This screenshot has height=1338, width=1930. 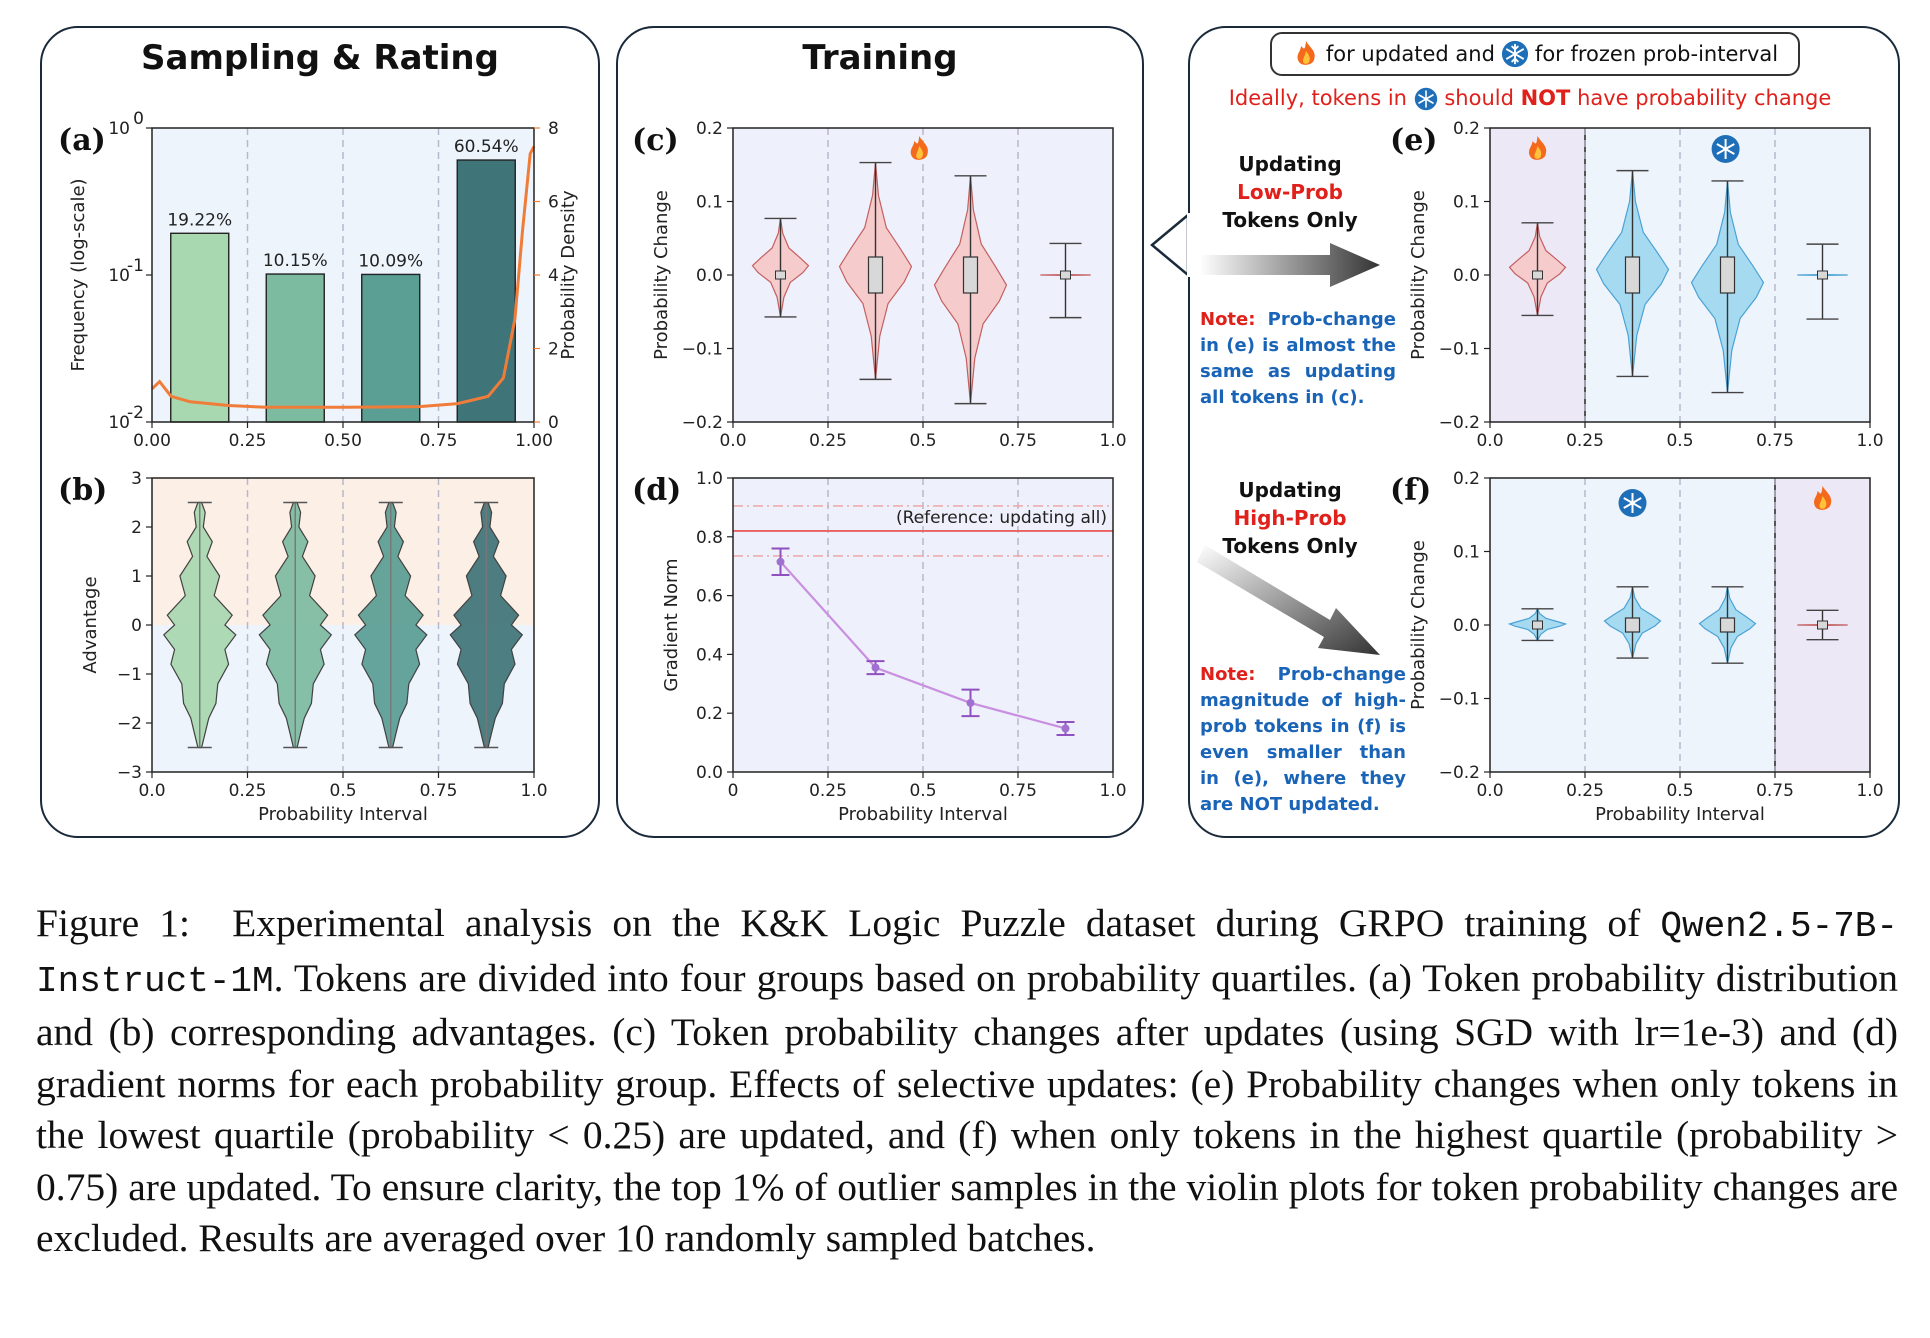 I want to click on y2-tick-label: 6, so click(x=553, y=203).